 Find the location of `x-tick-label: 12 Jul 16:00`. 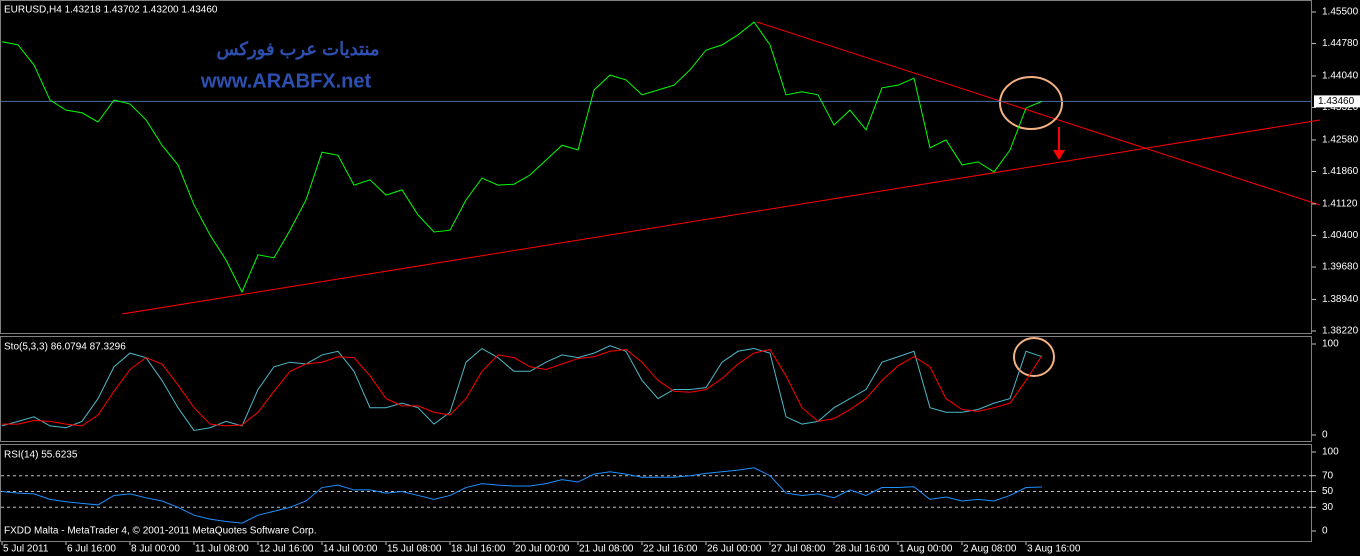

x-tick-label: 12 Jul 16:00 is located at coordinates (286, 549).